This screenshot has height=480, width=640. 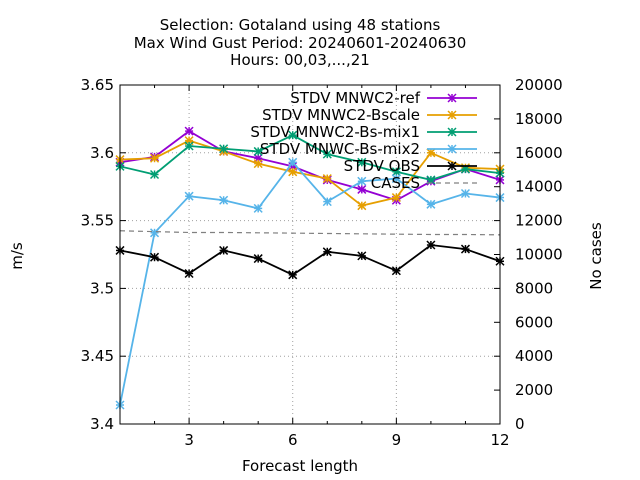 What do you see at coordinates (341, 115) in the screenshot?
I see `legend-label: STDV MNWC2-Bscale` at bounding box center [341, 115].